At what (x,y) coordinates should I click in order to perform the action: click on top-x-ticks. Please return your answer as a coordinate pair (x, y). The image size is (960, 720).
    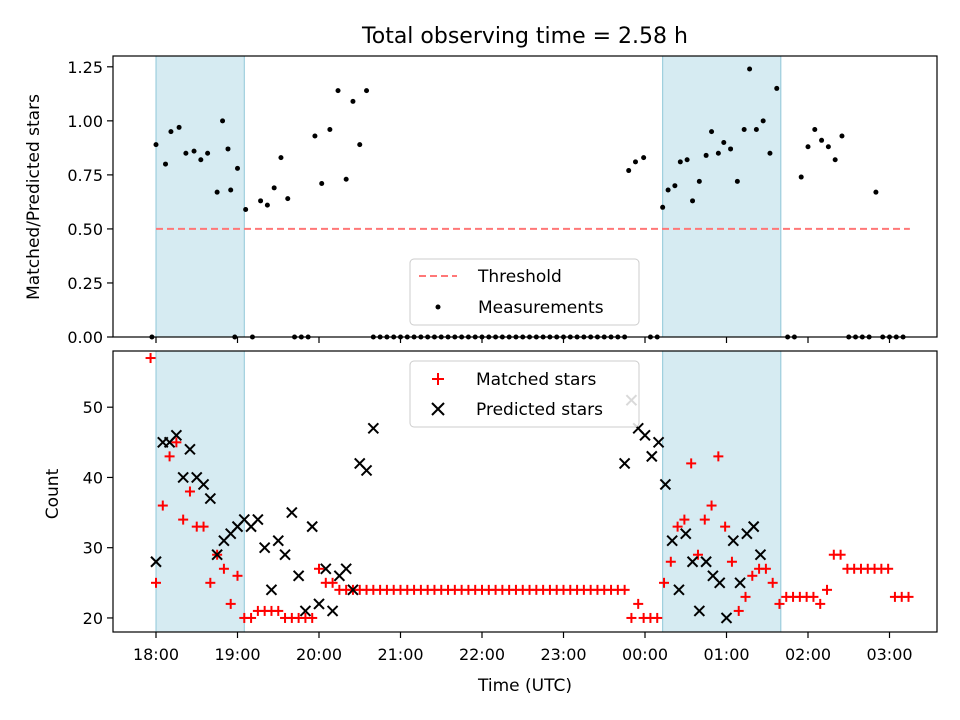
    Looking at the image, I should click on (523, 340).